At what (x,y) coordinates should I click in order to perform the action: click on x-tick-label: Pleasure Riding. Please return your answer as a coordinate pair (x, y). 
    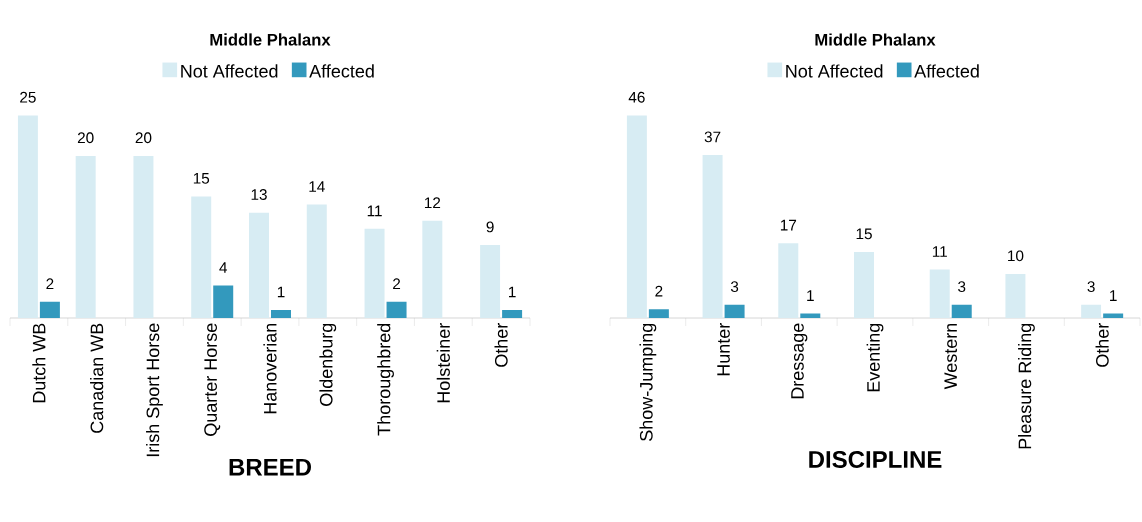
    Looking at the image, I should click on (1026, 386).